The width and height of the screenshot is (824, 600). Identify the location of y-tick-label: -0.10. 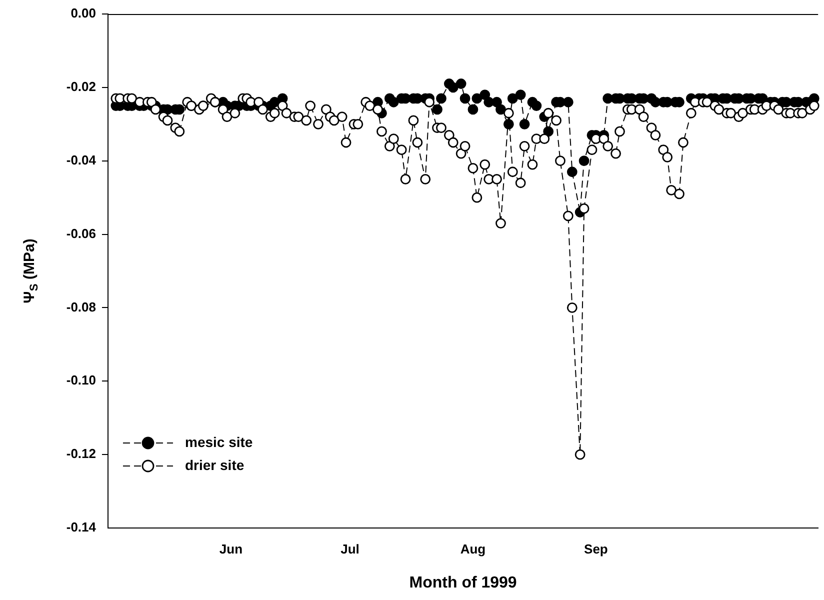
(81, 380).